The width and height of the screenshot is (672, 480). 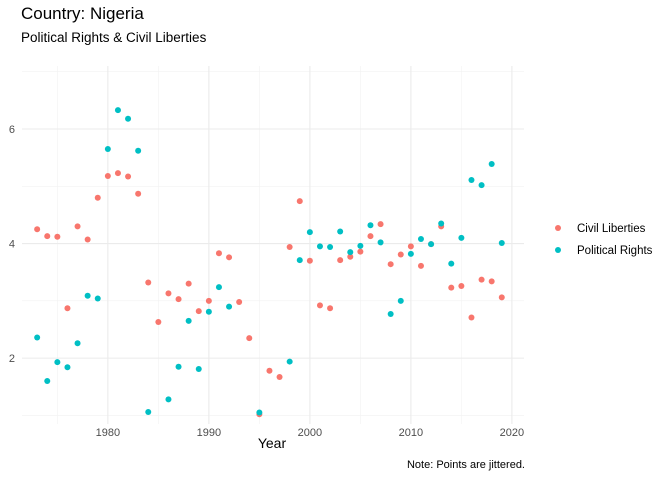 What do you see at coordinates (82, 13) in the screenshot?
I see `chart-title: Country: Nigeria` at bounding box center [82, 13].